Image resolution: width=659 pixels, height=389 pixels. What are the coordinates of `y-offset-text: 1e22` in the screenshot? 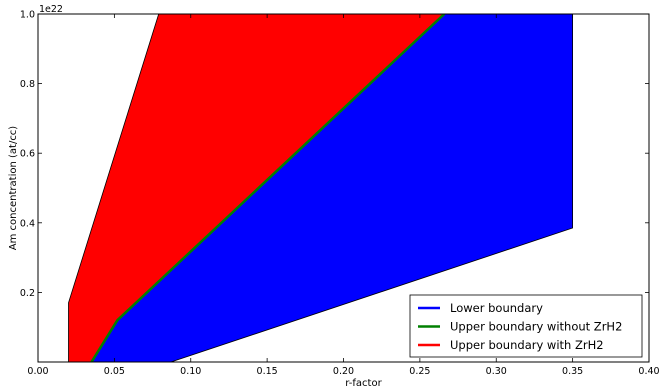 It's located at (51, 9).